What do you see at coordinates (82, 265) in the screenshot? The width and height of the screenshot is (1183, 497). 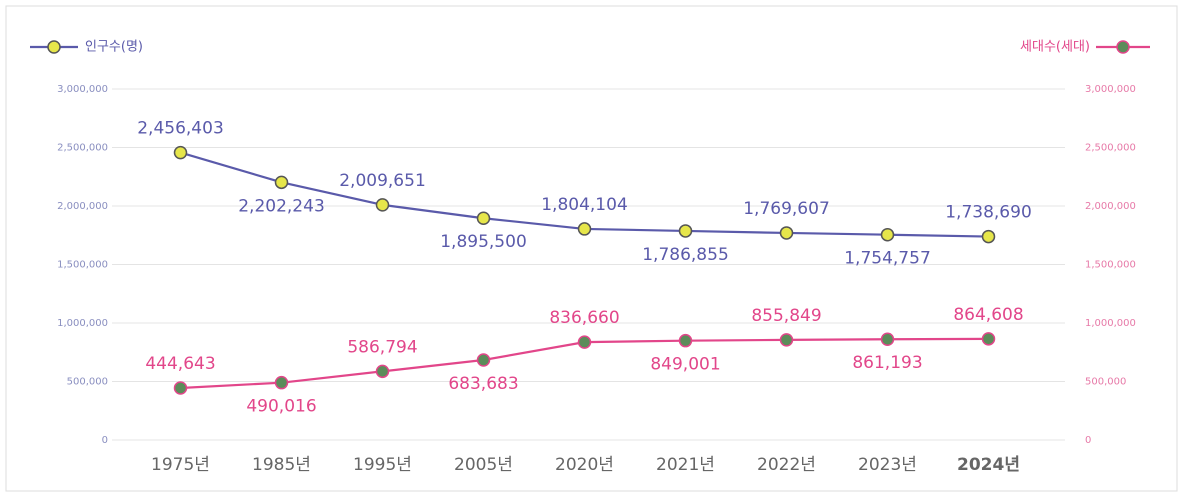 I see `y-tick-label: 1,500,000` at bounding box center [82, 265].